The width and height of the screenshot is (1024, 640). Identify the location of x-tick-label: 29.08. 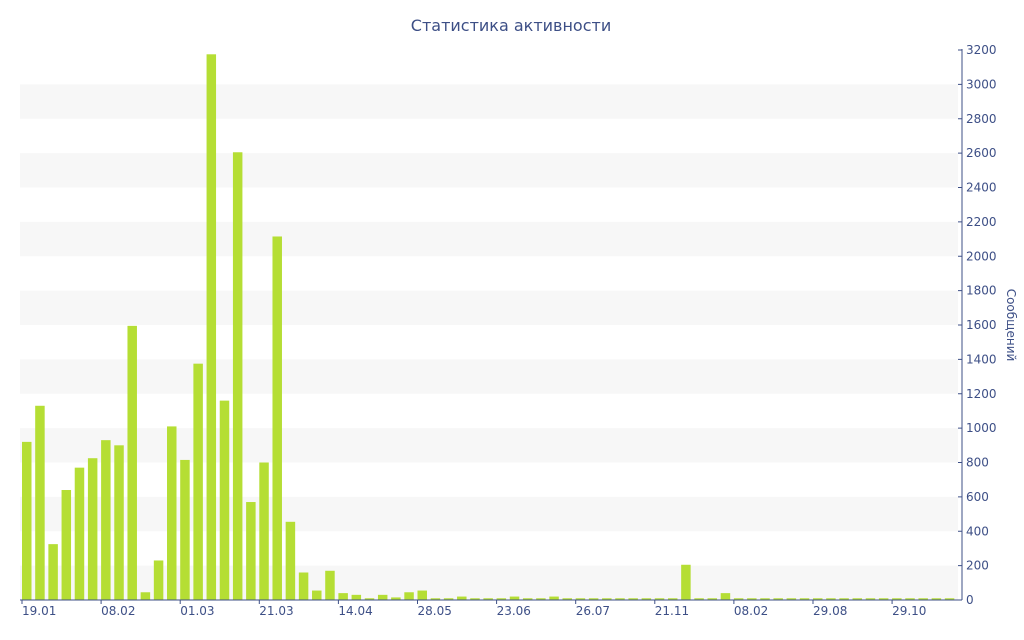
(830, 611).